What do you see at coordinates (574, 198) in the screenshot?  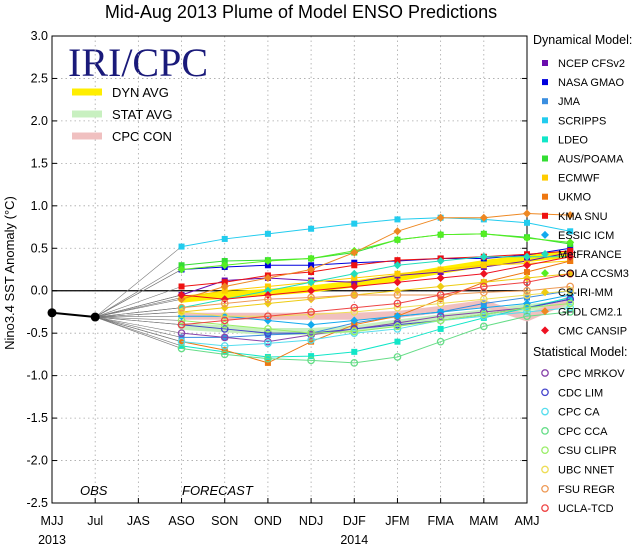 I see `legend-label: UKMO` at bounding box center [574, 198].